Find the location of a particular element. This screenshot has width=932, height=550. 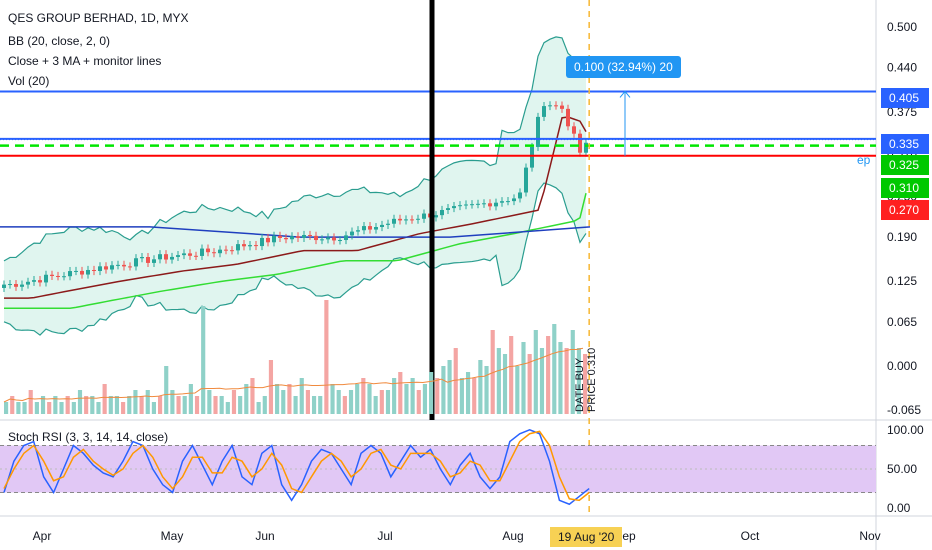

price-tag-0270: 0.270 is located at coordinates (905, 210).